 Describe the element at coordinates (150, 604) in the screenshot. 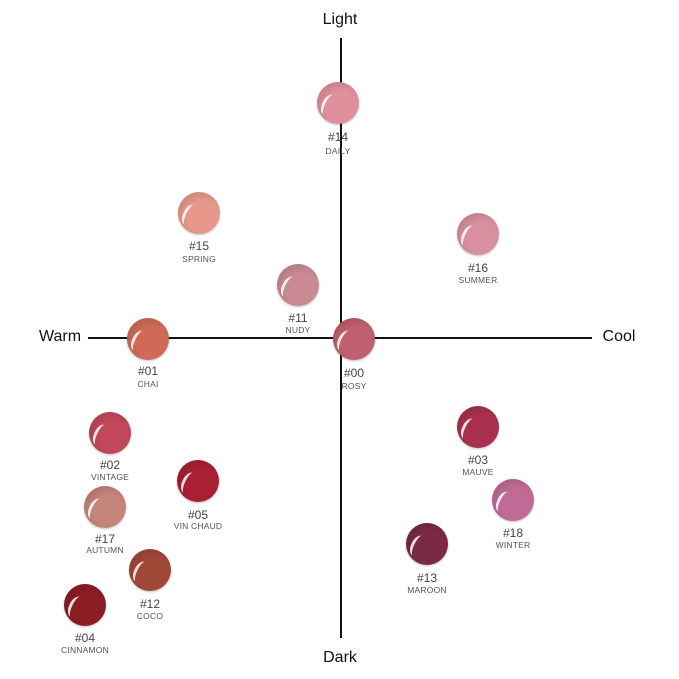

I see `shade-number: #12` at that location.